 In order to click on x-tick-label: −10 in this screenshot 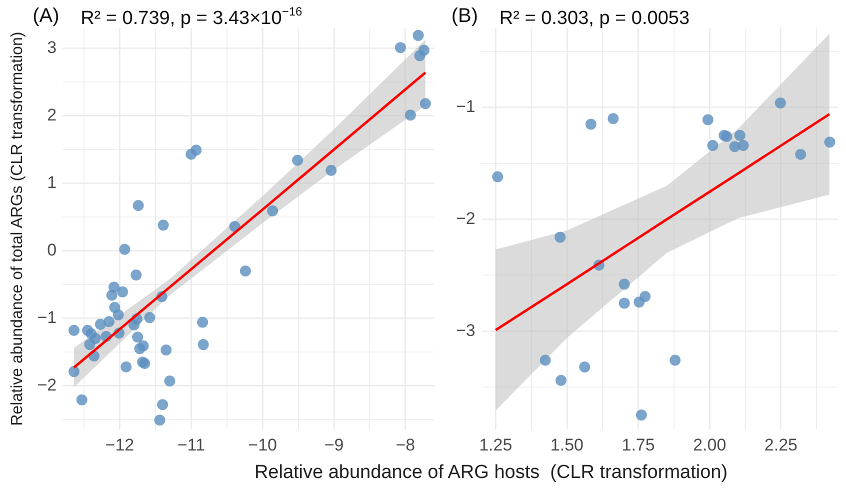, I will do `click(262, 444)`.